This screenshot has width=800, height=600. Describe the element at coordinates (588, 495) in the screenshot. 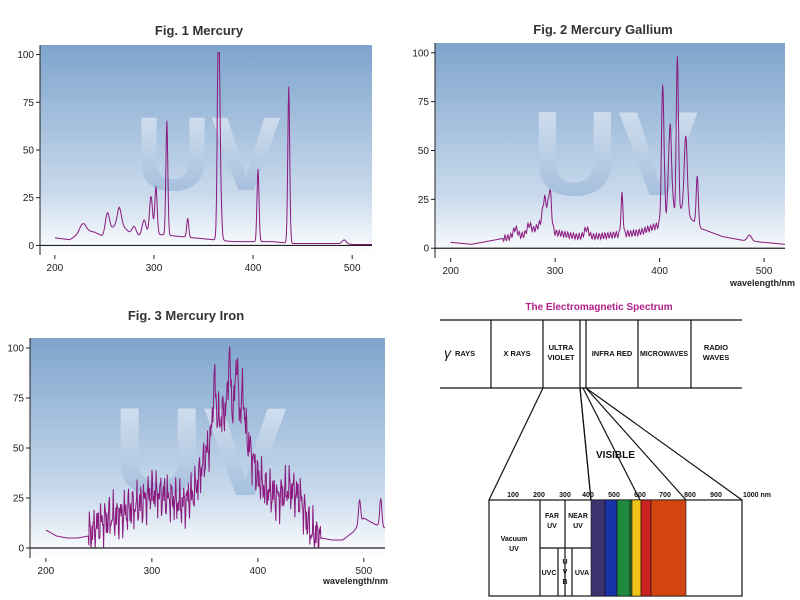

I see `scale-400: 400` at that location.